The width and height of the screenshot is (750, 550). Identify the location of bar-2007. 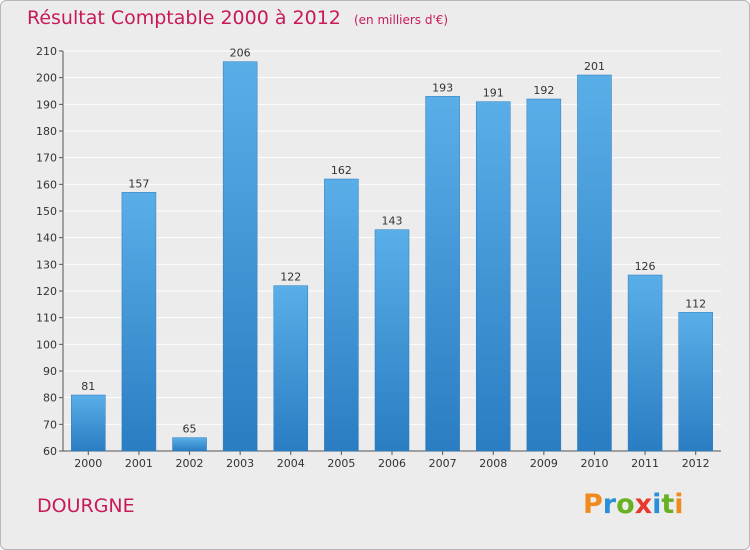
(442, 274).